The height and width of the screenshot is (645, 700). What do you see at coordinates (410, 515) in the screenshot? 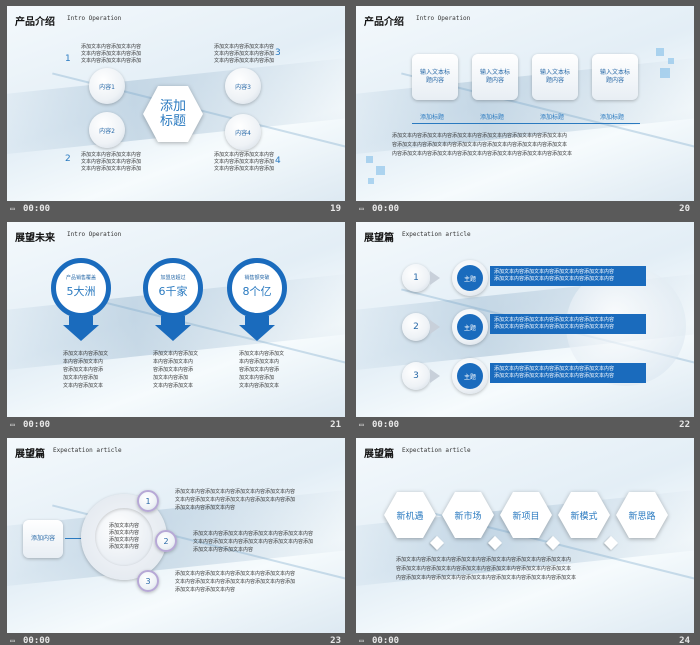
I see `hexagon-item: 新机遇` at bounding box center [410, 515].